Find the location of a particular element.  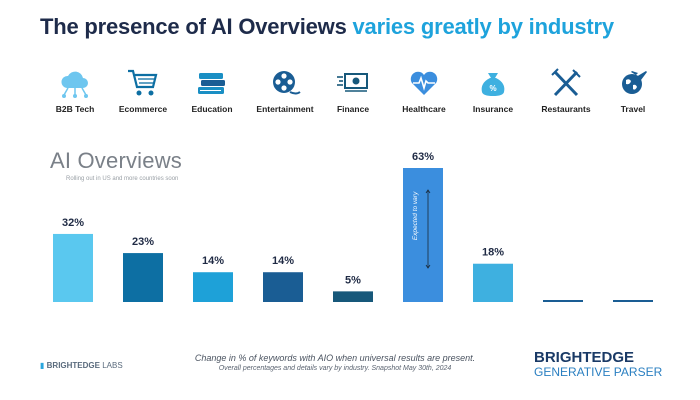

industry-b2b-tech: B2B Tech is located at coordinates (75, 91).